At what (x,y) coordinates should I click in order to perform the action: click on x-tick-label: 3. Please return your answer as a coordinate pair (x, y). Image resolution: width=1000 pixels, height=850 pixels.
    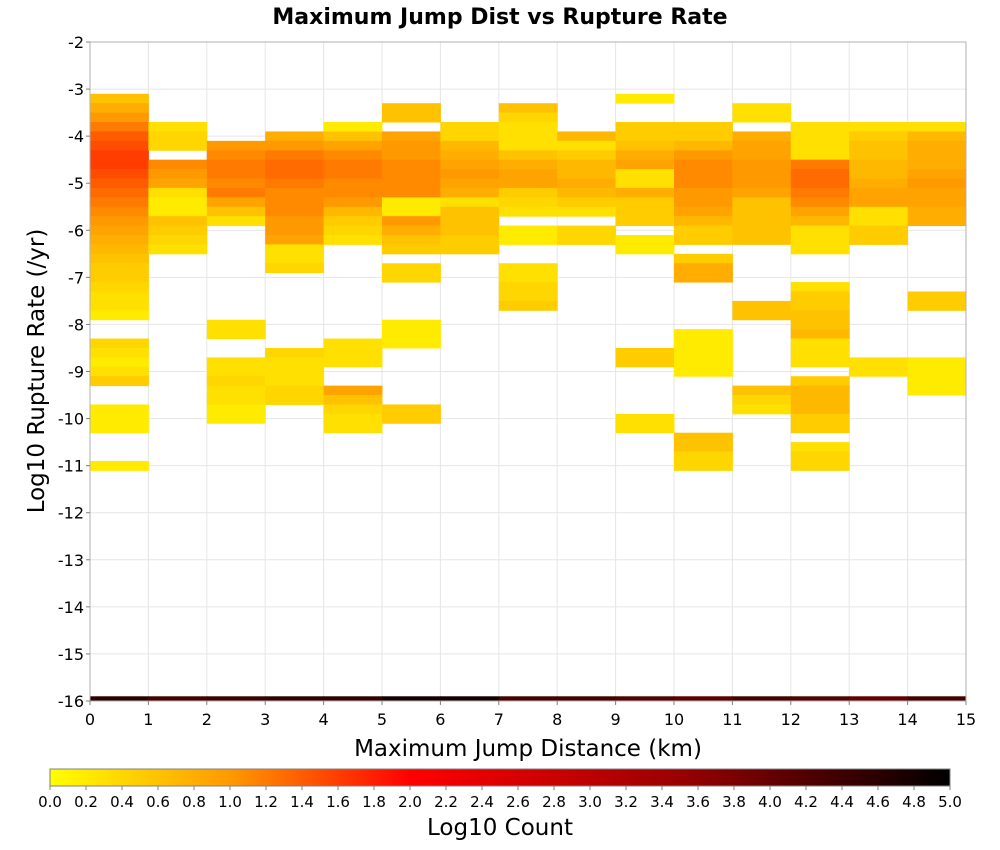
    Looking at the image, I should click on (265, 719).